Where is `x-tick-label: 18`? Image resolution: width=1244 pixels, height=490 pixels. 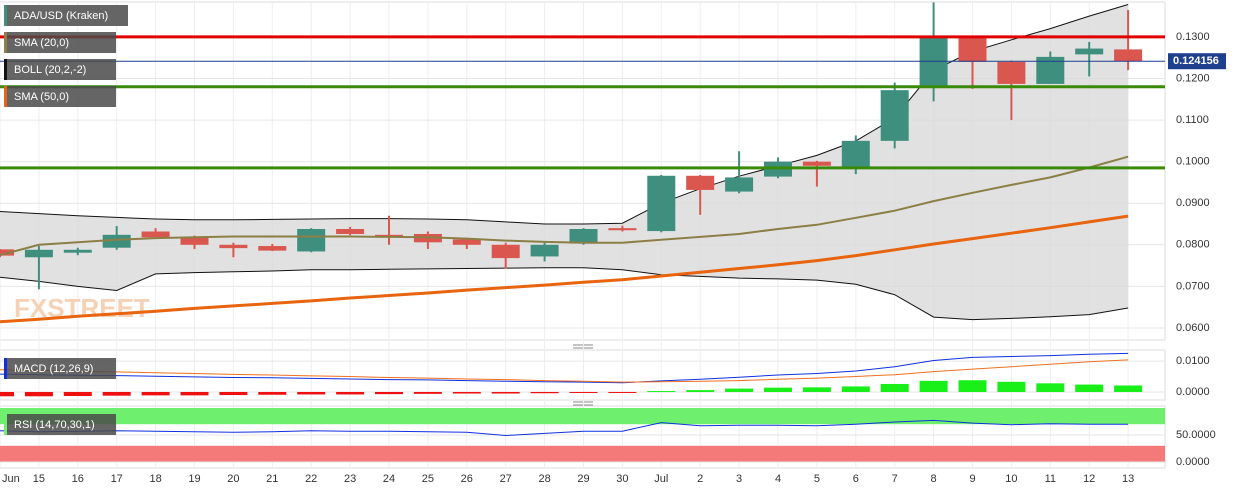 x-tick-label: 18 is located at coordinates (155, 479).